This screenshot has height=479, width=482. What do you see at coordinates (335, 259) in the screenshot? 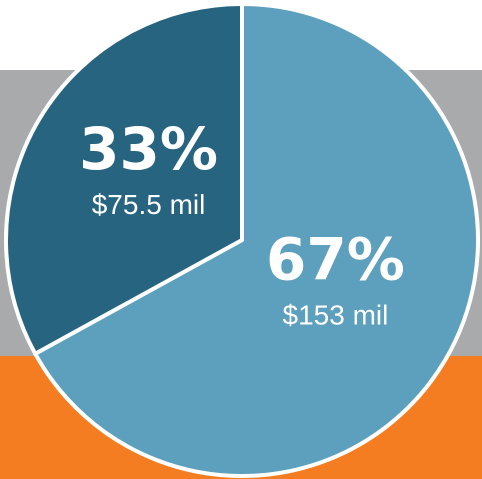
I see `percent-label: 67%` at bounding box center [335, 259].